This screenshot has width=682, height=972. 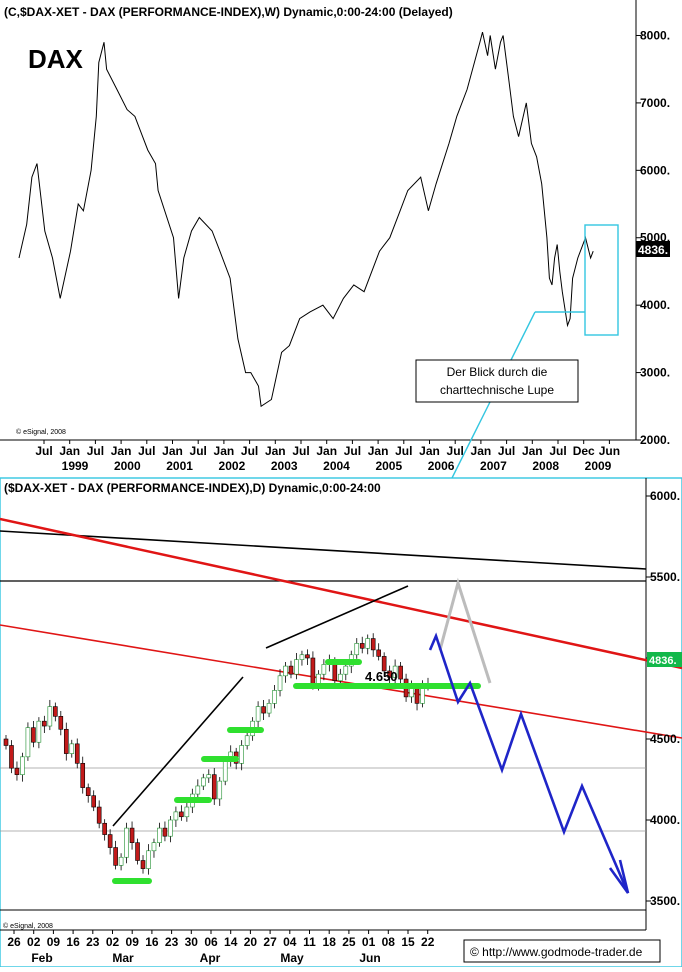 I want to click on weekly-x-year-label: 2007, so click(x=493, y=466).